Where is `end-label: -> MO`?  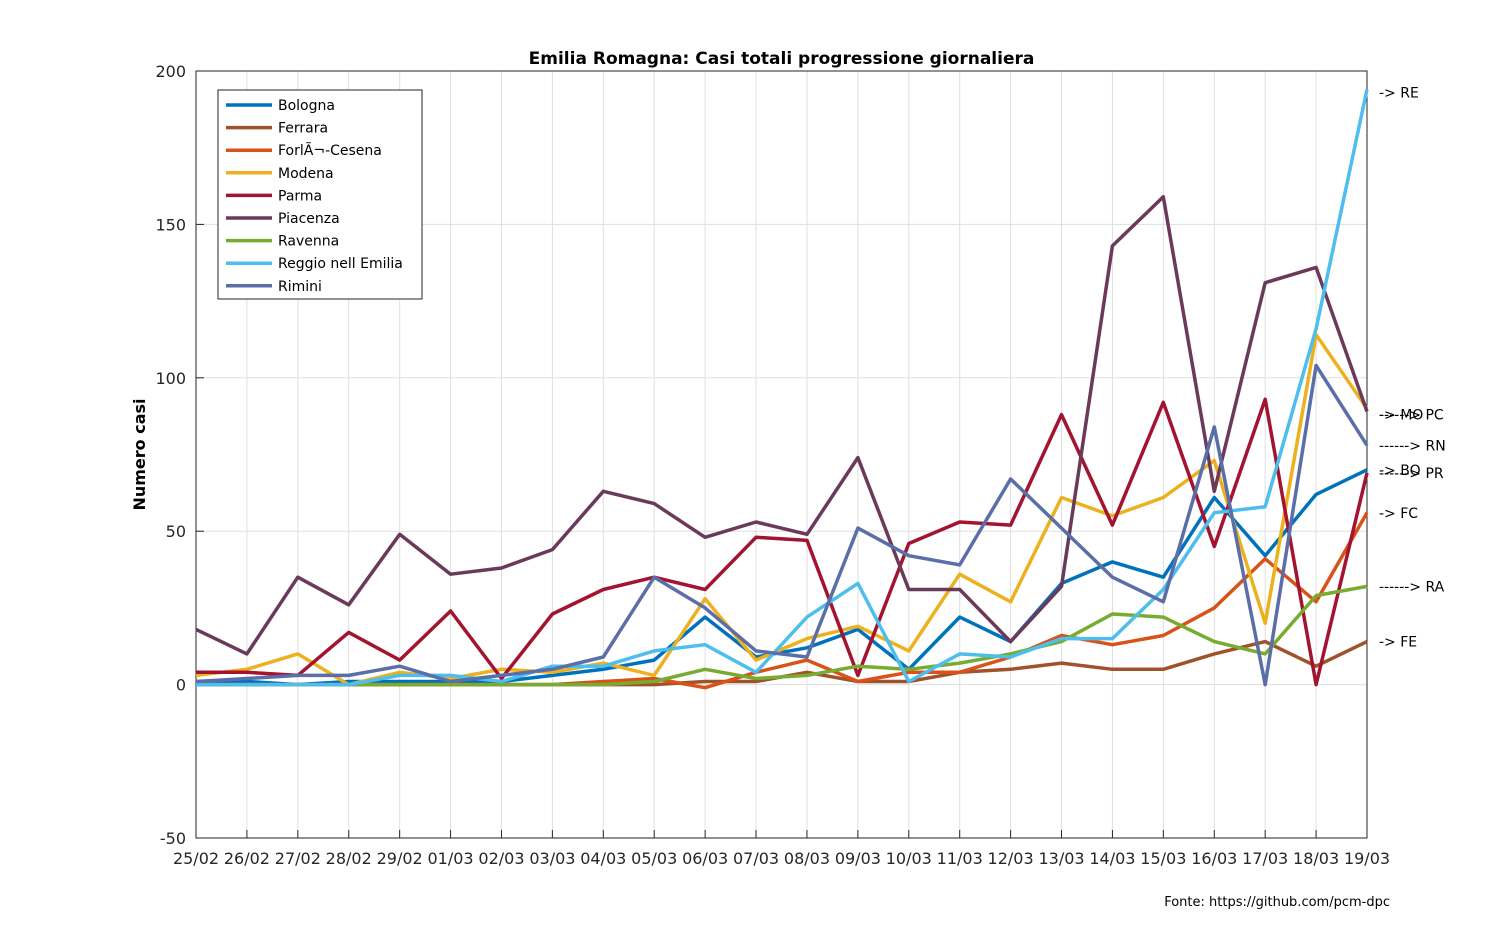 end-label: -> MO is located at coordinates (1401, 416).